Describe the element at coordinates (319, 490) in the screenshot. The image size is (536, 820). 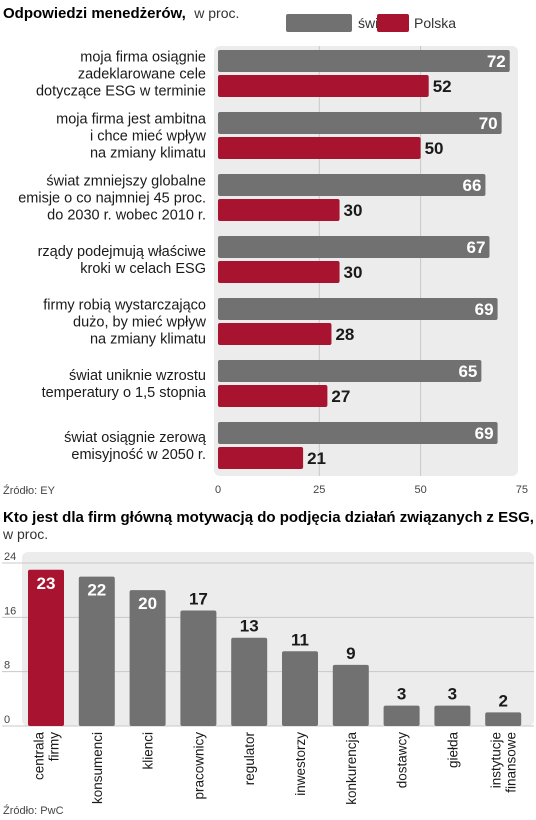
I see `chart1-x-tick-label: 25` at that location.